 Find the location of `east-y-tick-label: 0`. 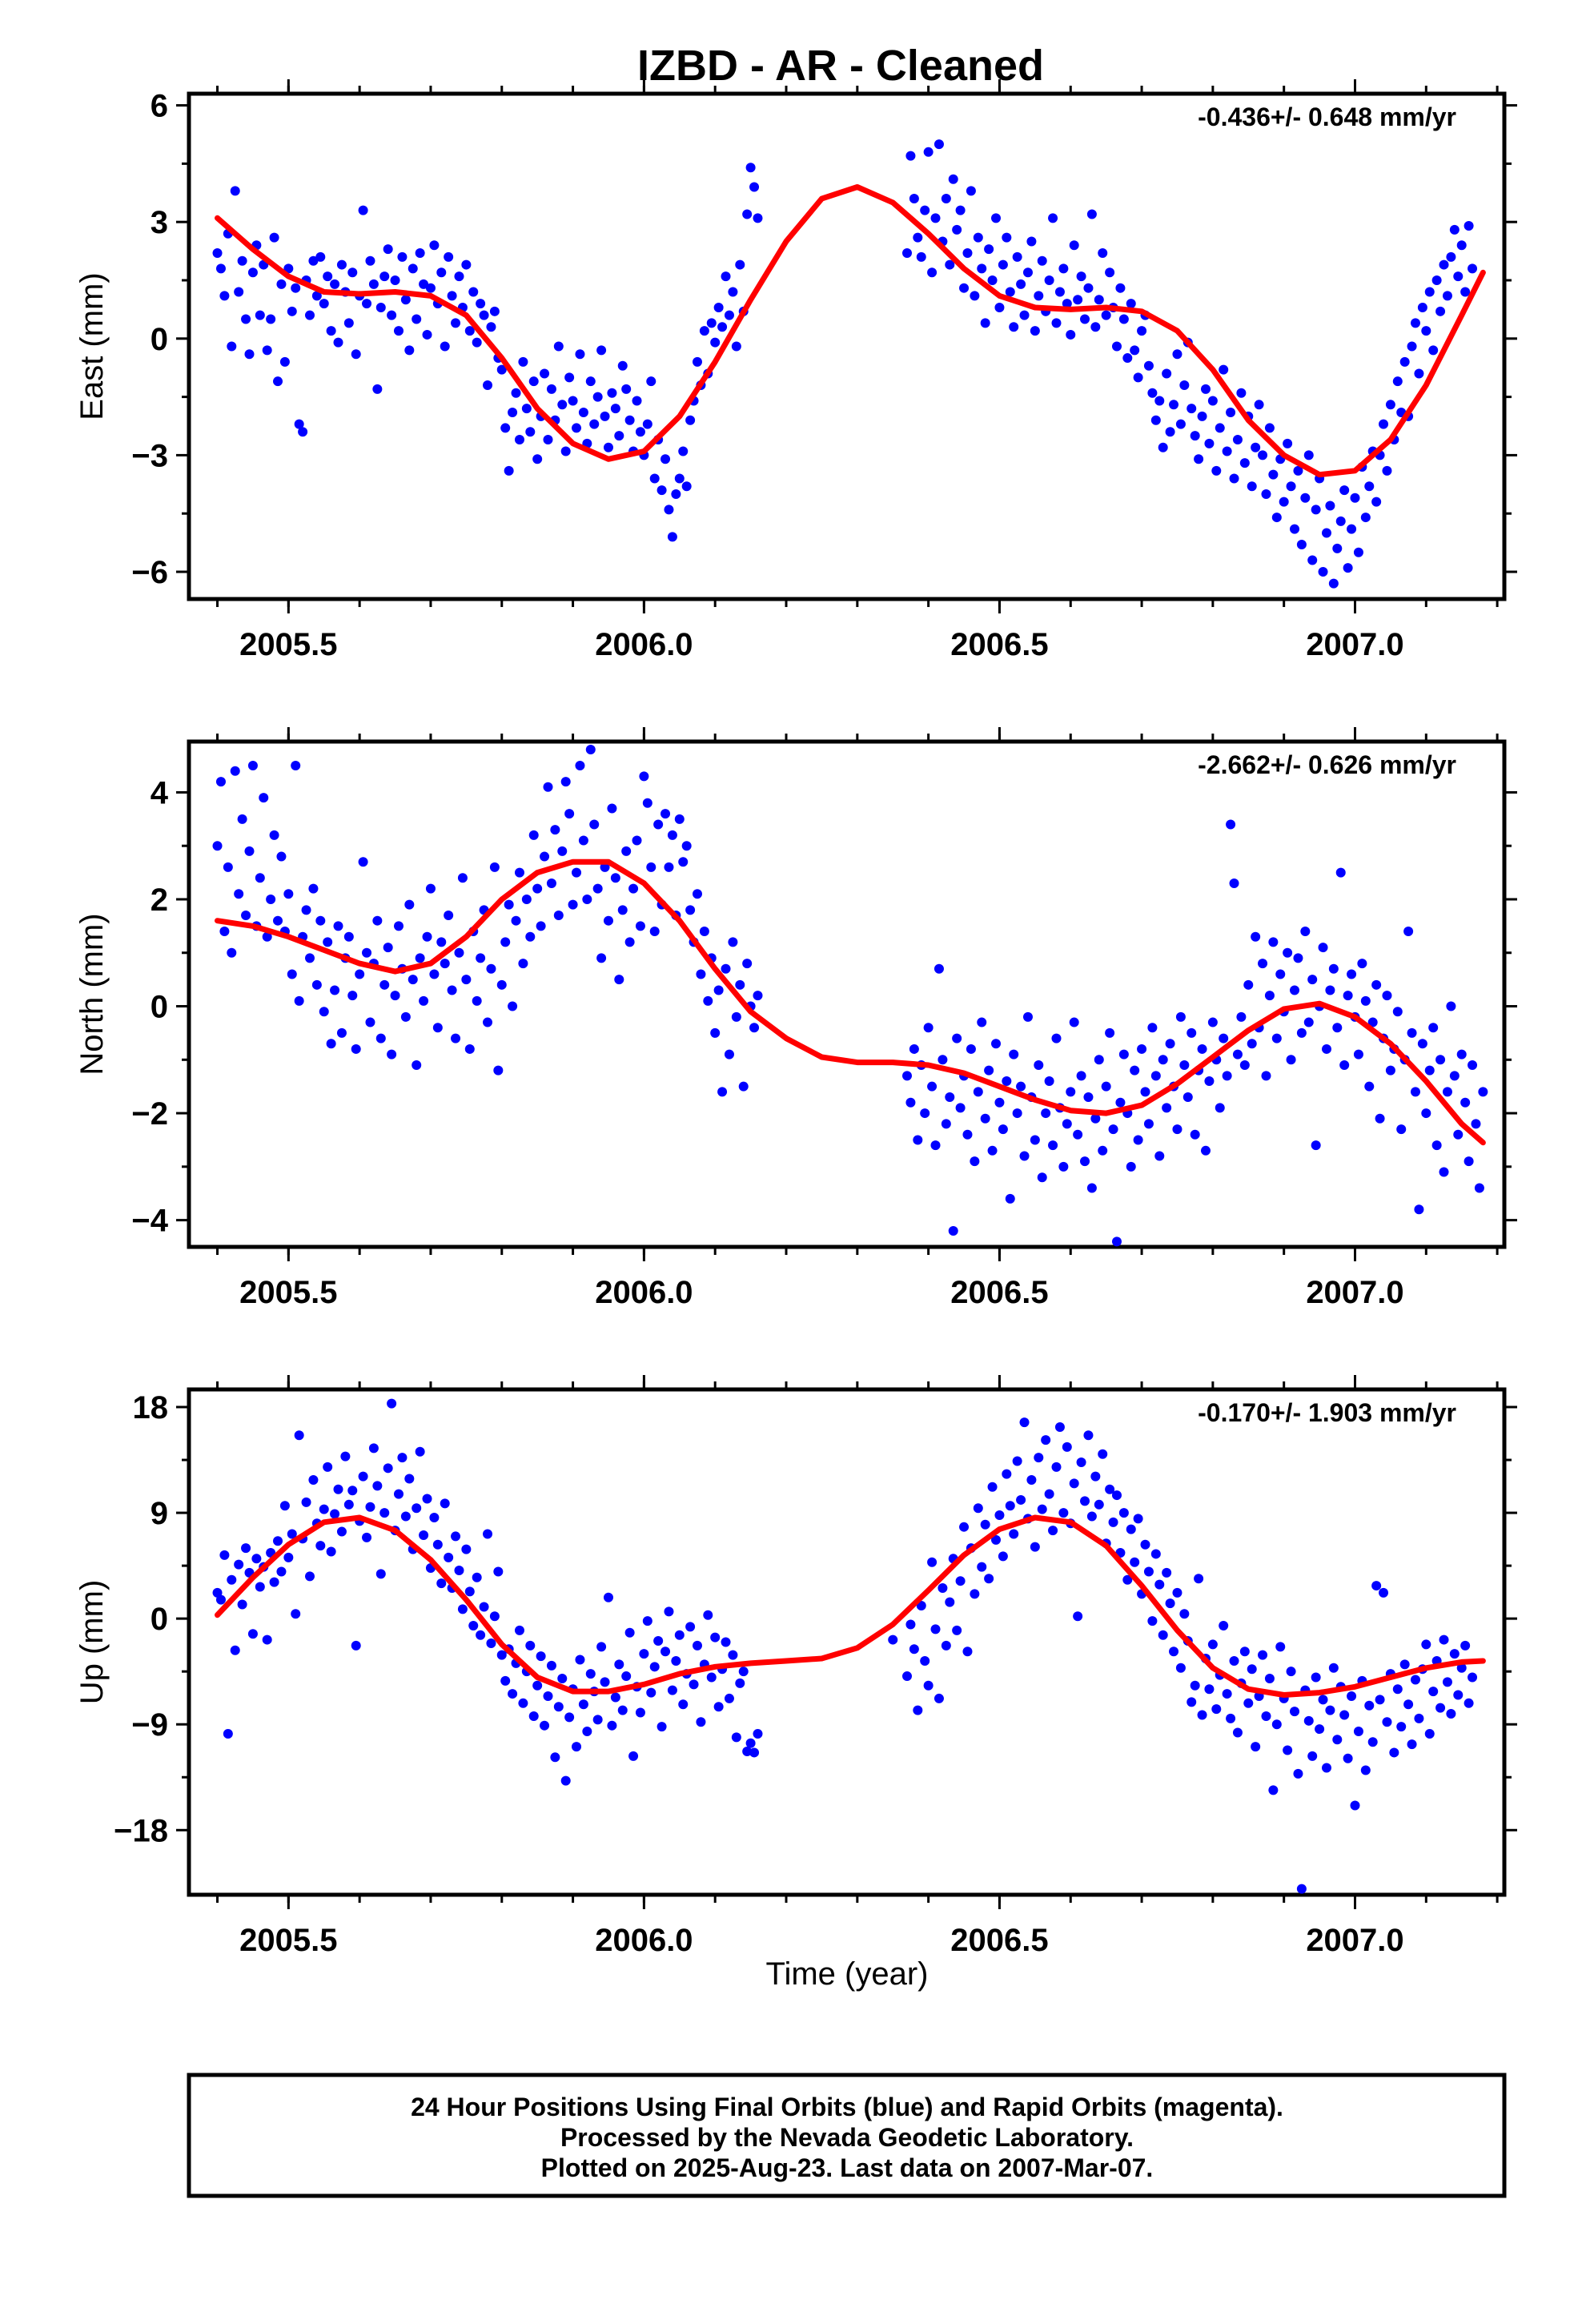

east-y-tick-label: 0 is located at coordinates (159, 339).